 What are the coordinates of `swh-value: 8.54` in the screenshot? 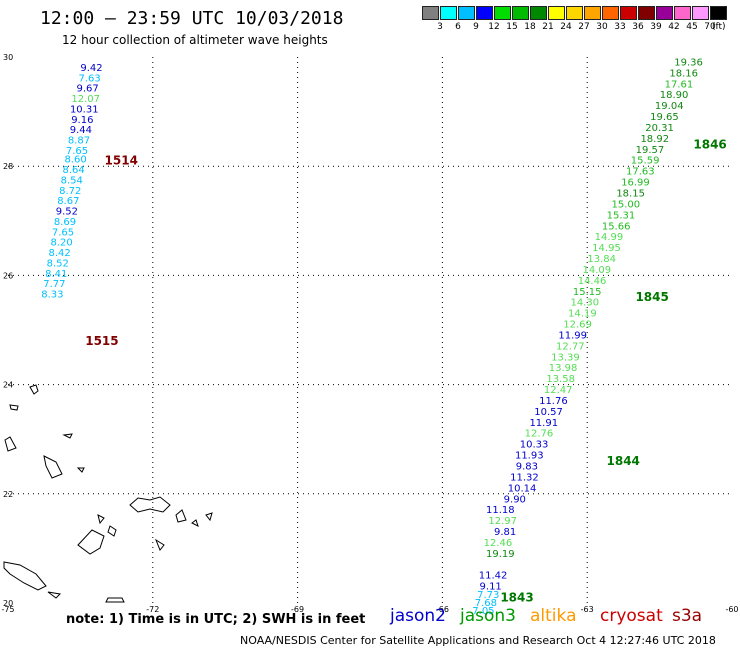 It's located at (72, 180).